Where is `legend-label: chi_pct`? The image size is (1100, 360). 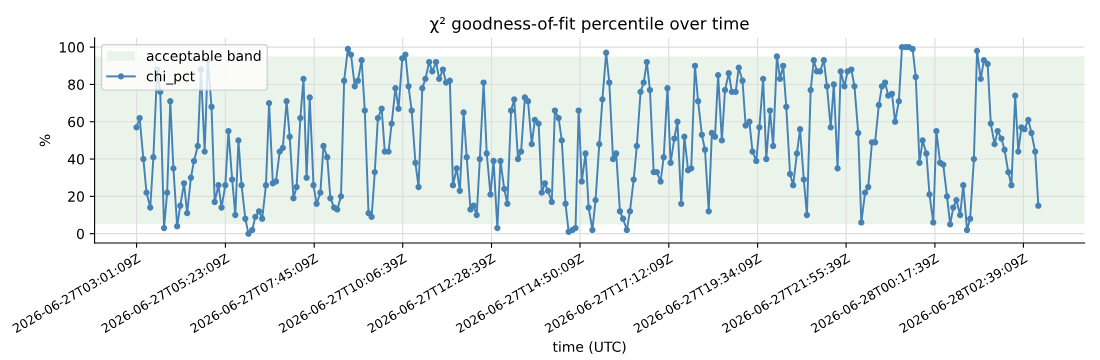 legend-label: chi_pct is located at coordinates (170, 77).